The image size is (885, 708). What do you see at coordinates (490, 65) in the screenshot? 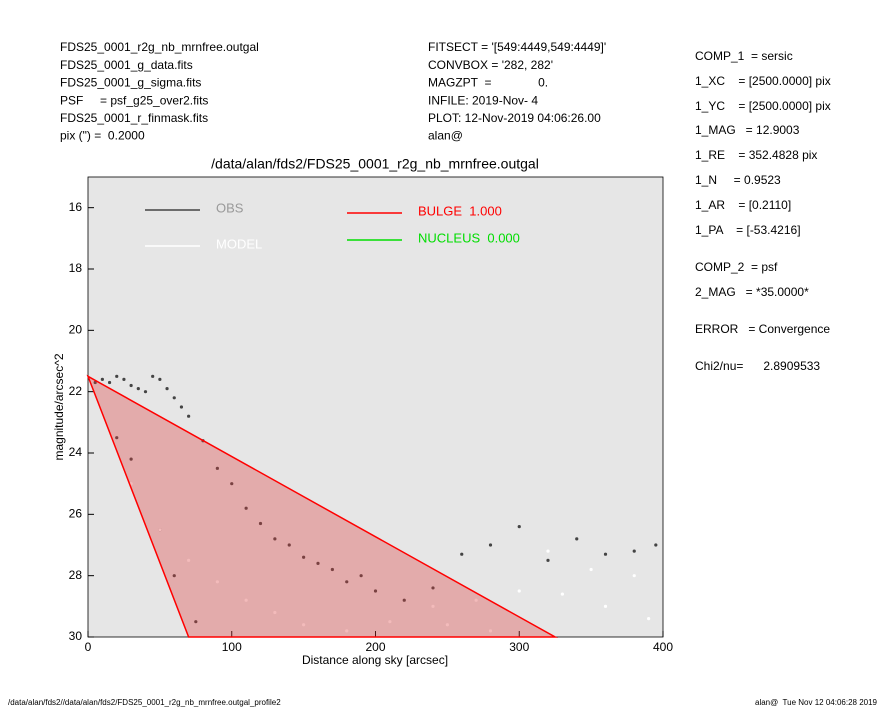
I see `header-middle: CONVBOX = '282, 282'` at bounding box center [490, 65].